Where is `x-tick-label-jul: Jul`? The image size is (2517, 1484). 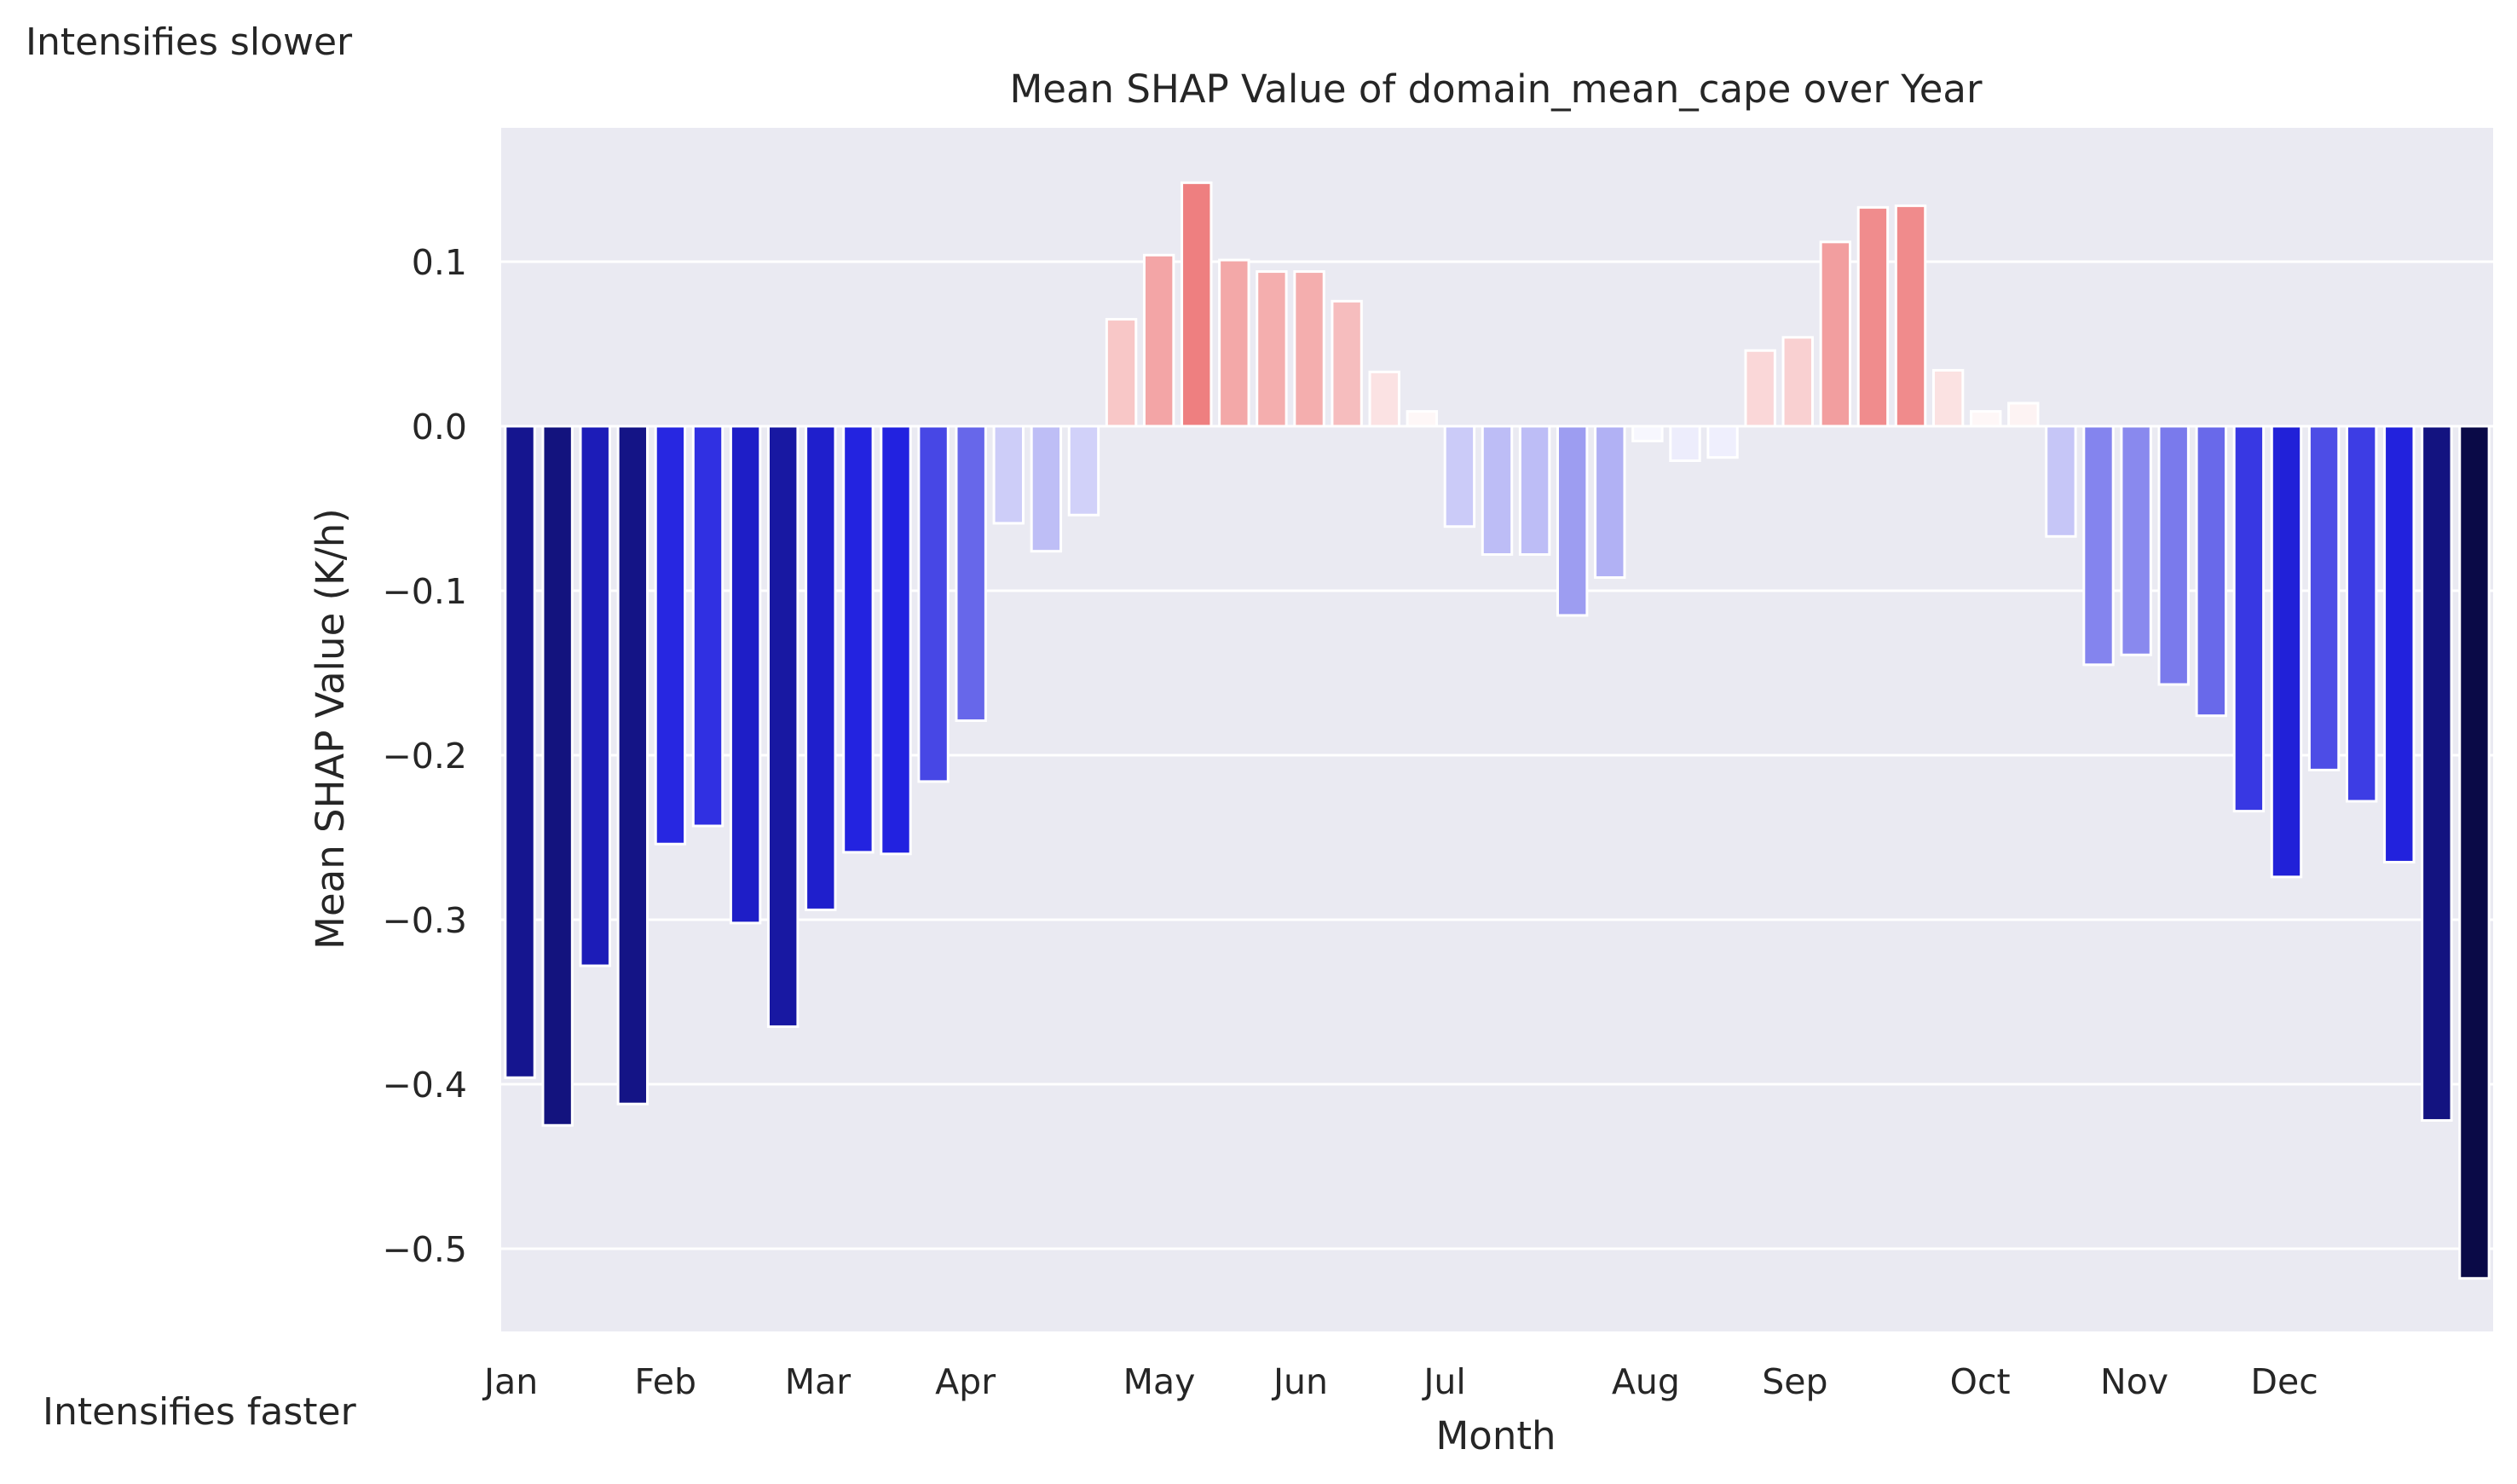
x-tick-label-jul: Jul is located at coordinates (1443, 1381).